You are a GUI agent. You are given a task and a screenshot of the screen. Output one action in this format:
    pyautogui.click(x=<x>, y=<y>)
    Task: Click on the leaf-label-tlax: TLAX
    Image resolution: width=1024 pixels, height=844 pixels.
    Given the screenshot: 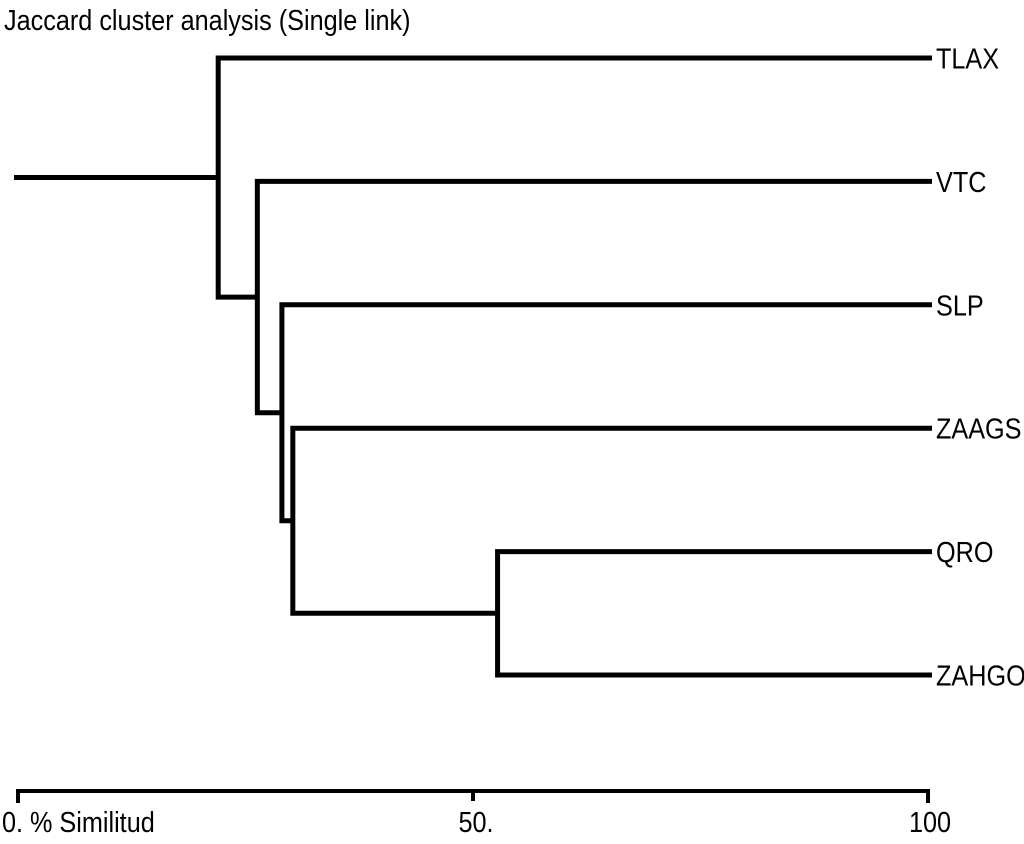 What is the action you would take?
    pyautogui.click(x=967, y=58)
    